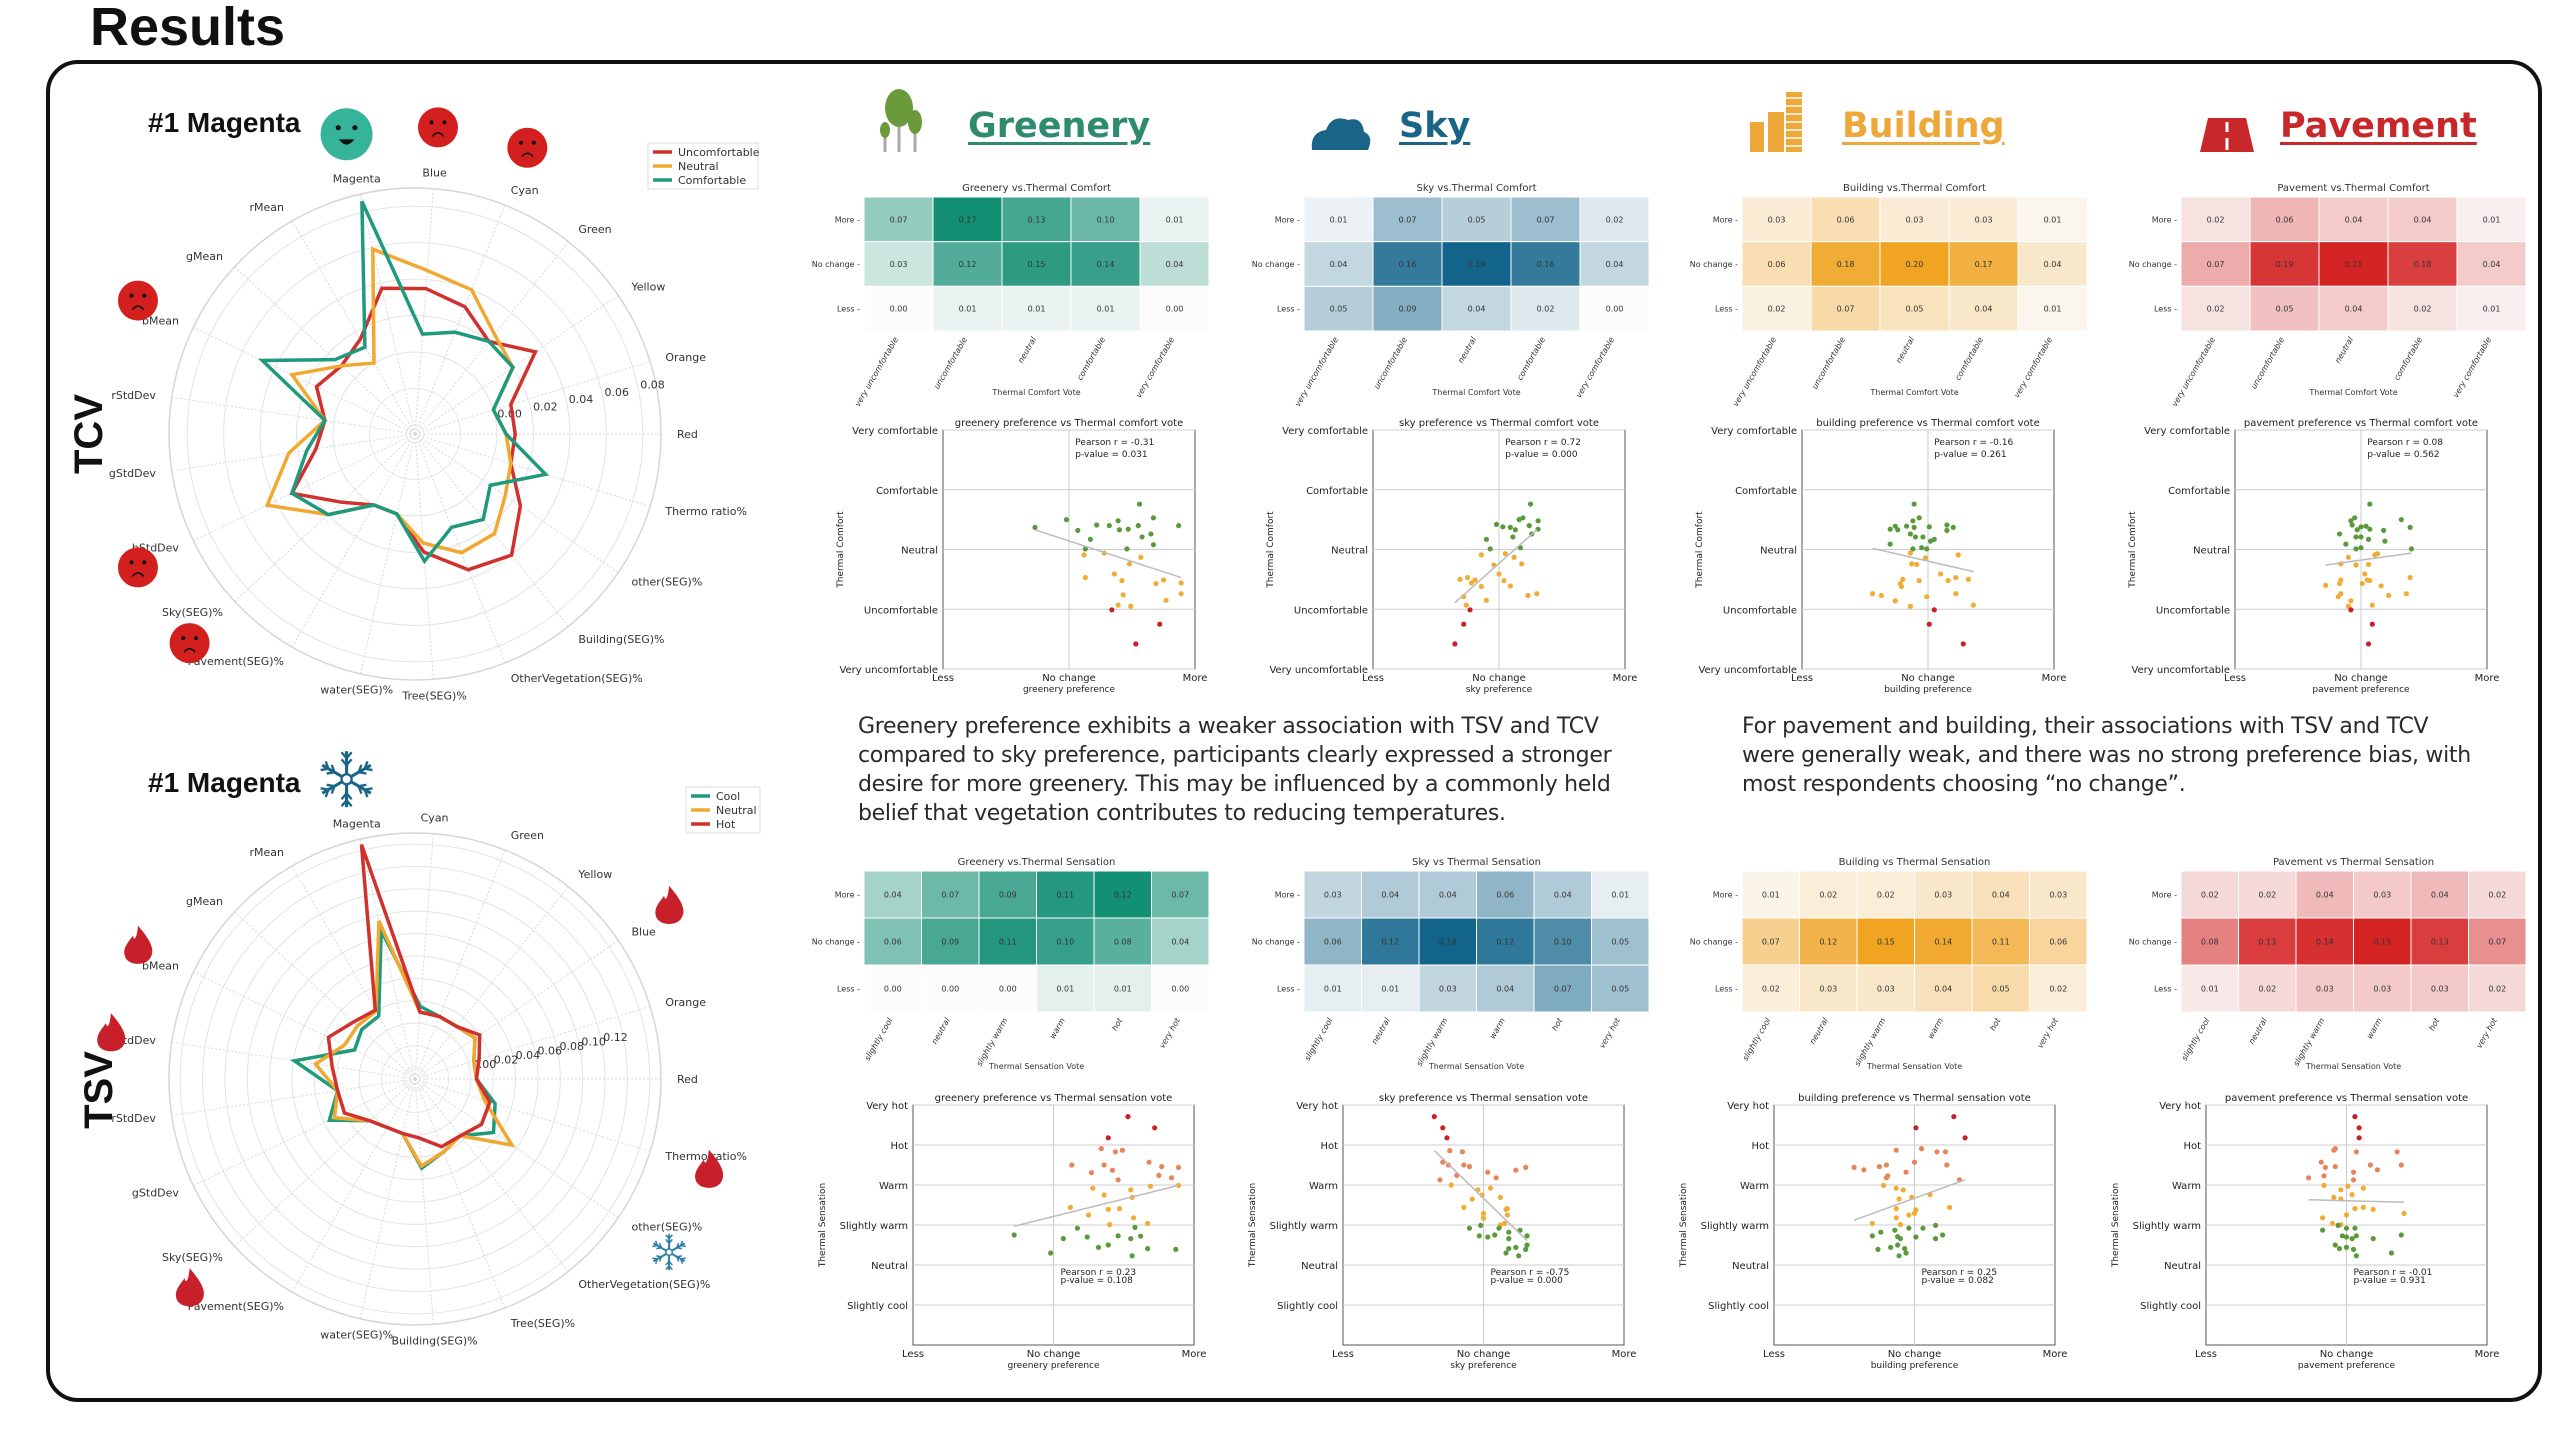  What do you see at coordinates (2353, 188) in the screenshot?
I see `heatmap-title: Pavement vs.Thermal Comfort` at bounding box center [2353, 188].